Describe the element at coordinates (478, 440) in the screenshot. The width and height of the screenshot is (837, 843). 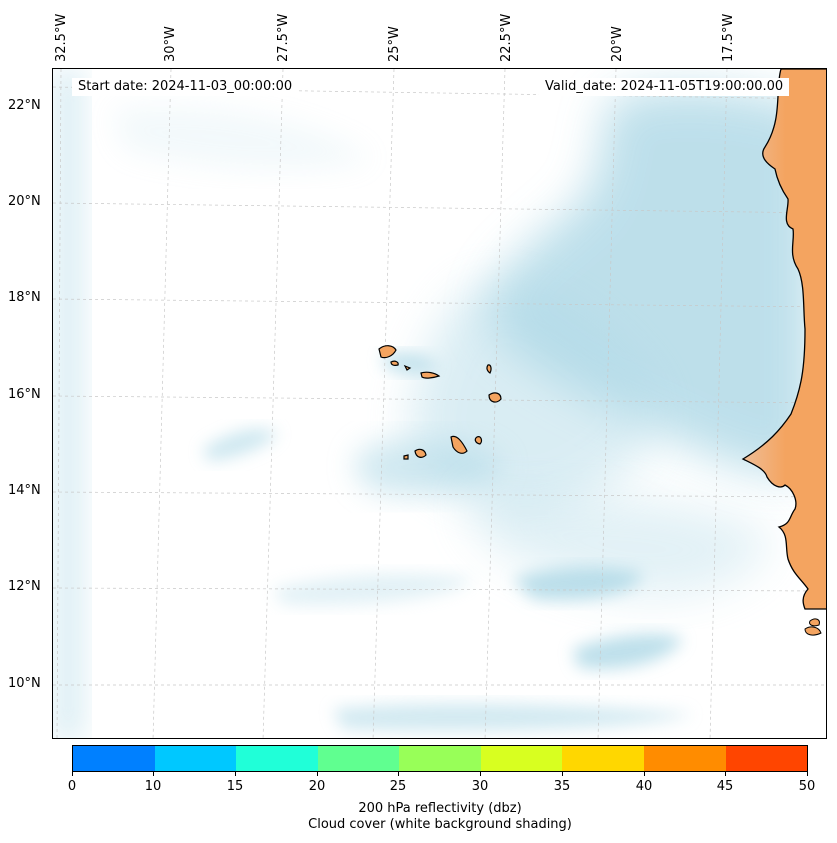
I see `island-maio` at that location.